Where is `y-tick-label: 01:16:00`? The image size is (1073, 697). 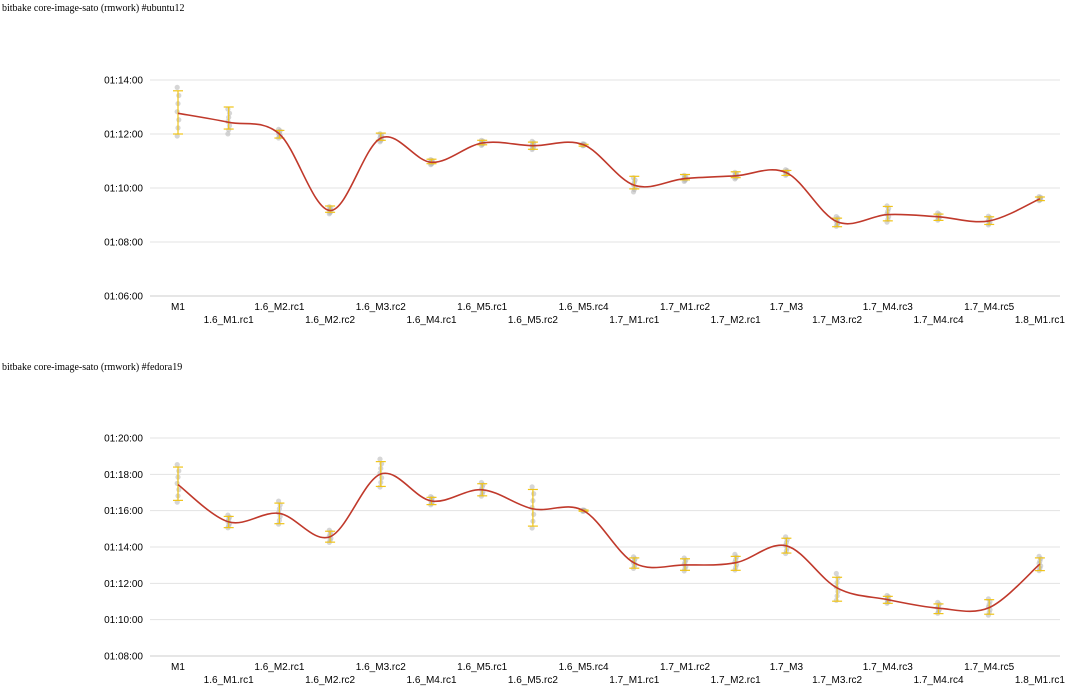 y-tick-label: 01:16:00 is located at coordinates (123, 511).